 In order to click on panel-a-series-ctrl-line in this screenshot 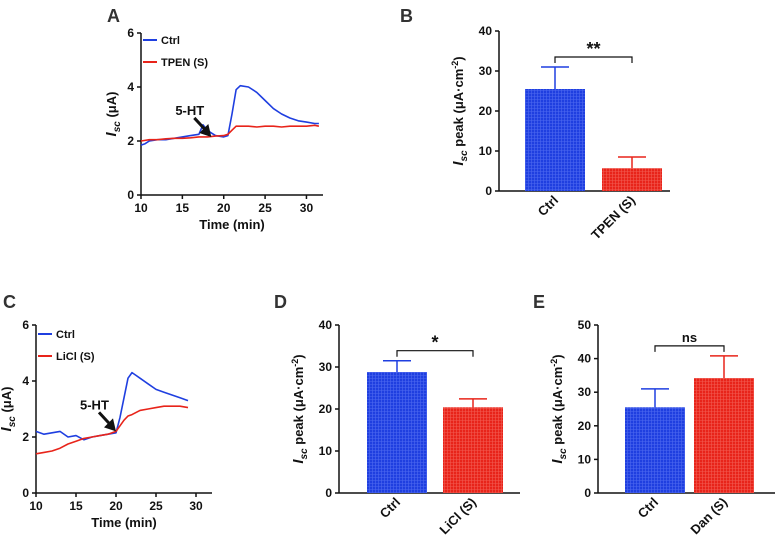, I will do `click(229, 115)`.